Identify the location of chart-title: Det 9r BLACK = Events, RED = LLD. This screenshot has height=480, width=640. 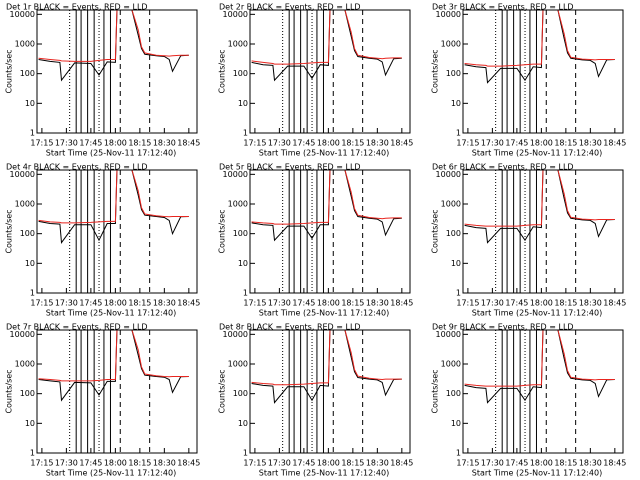
(503, 327).